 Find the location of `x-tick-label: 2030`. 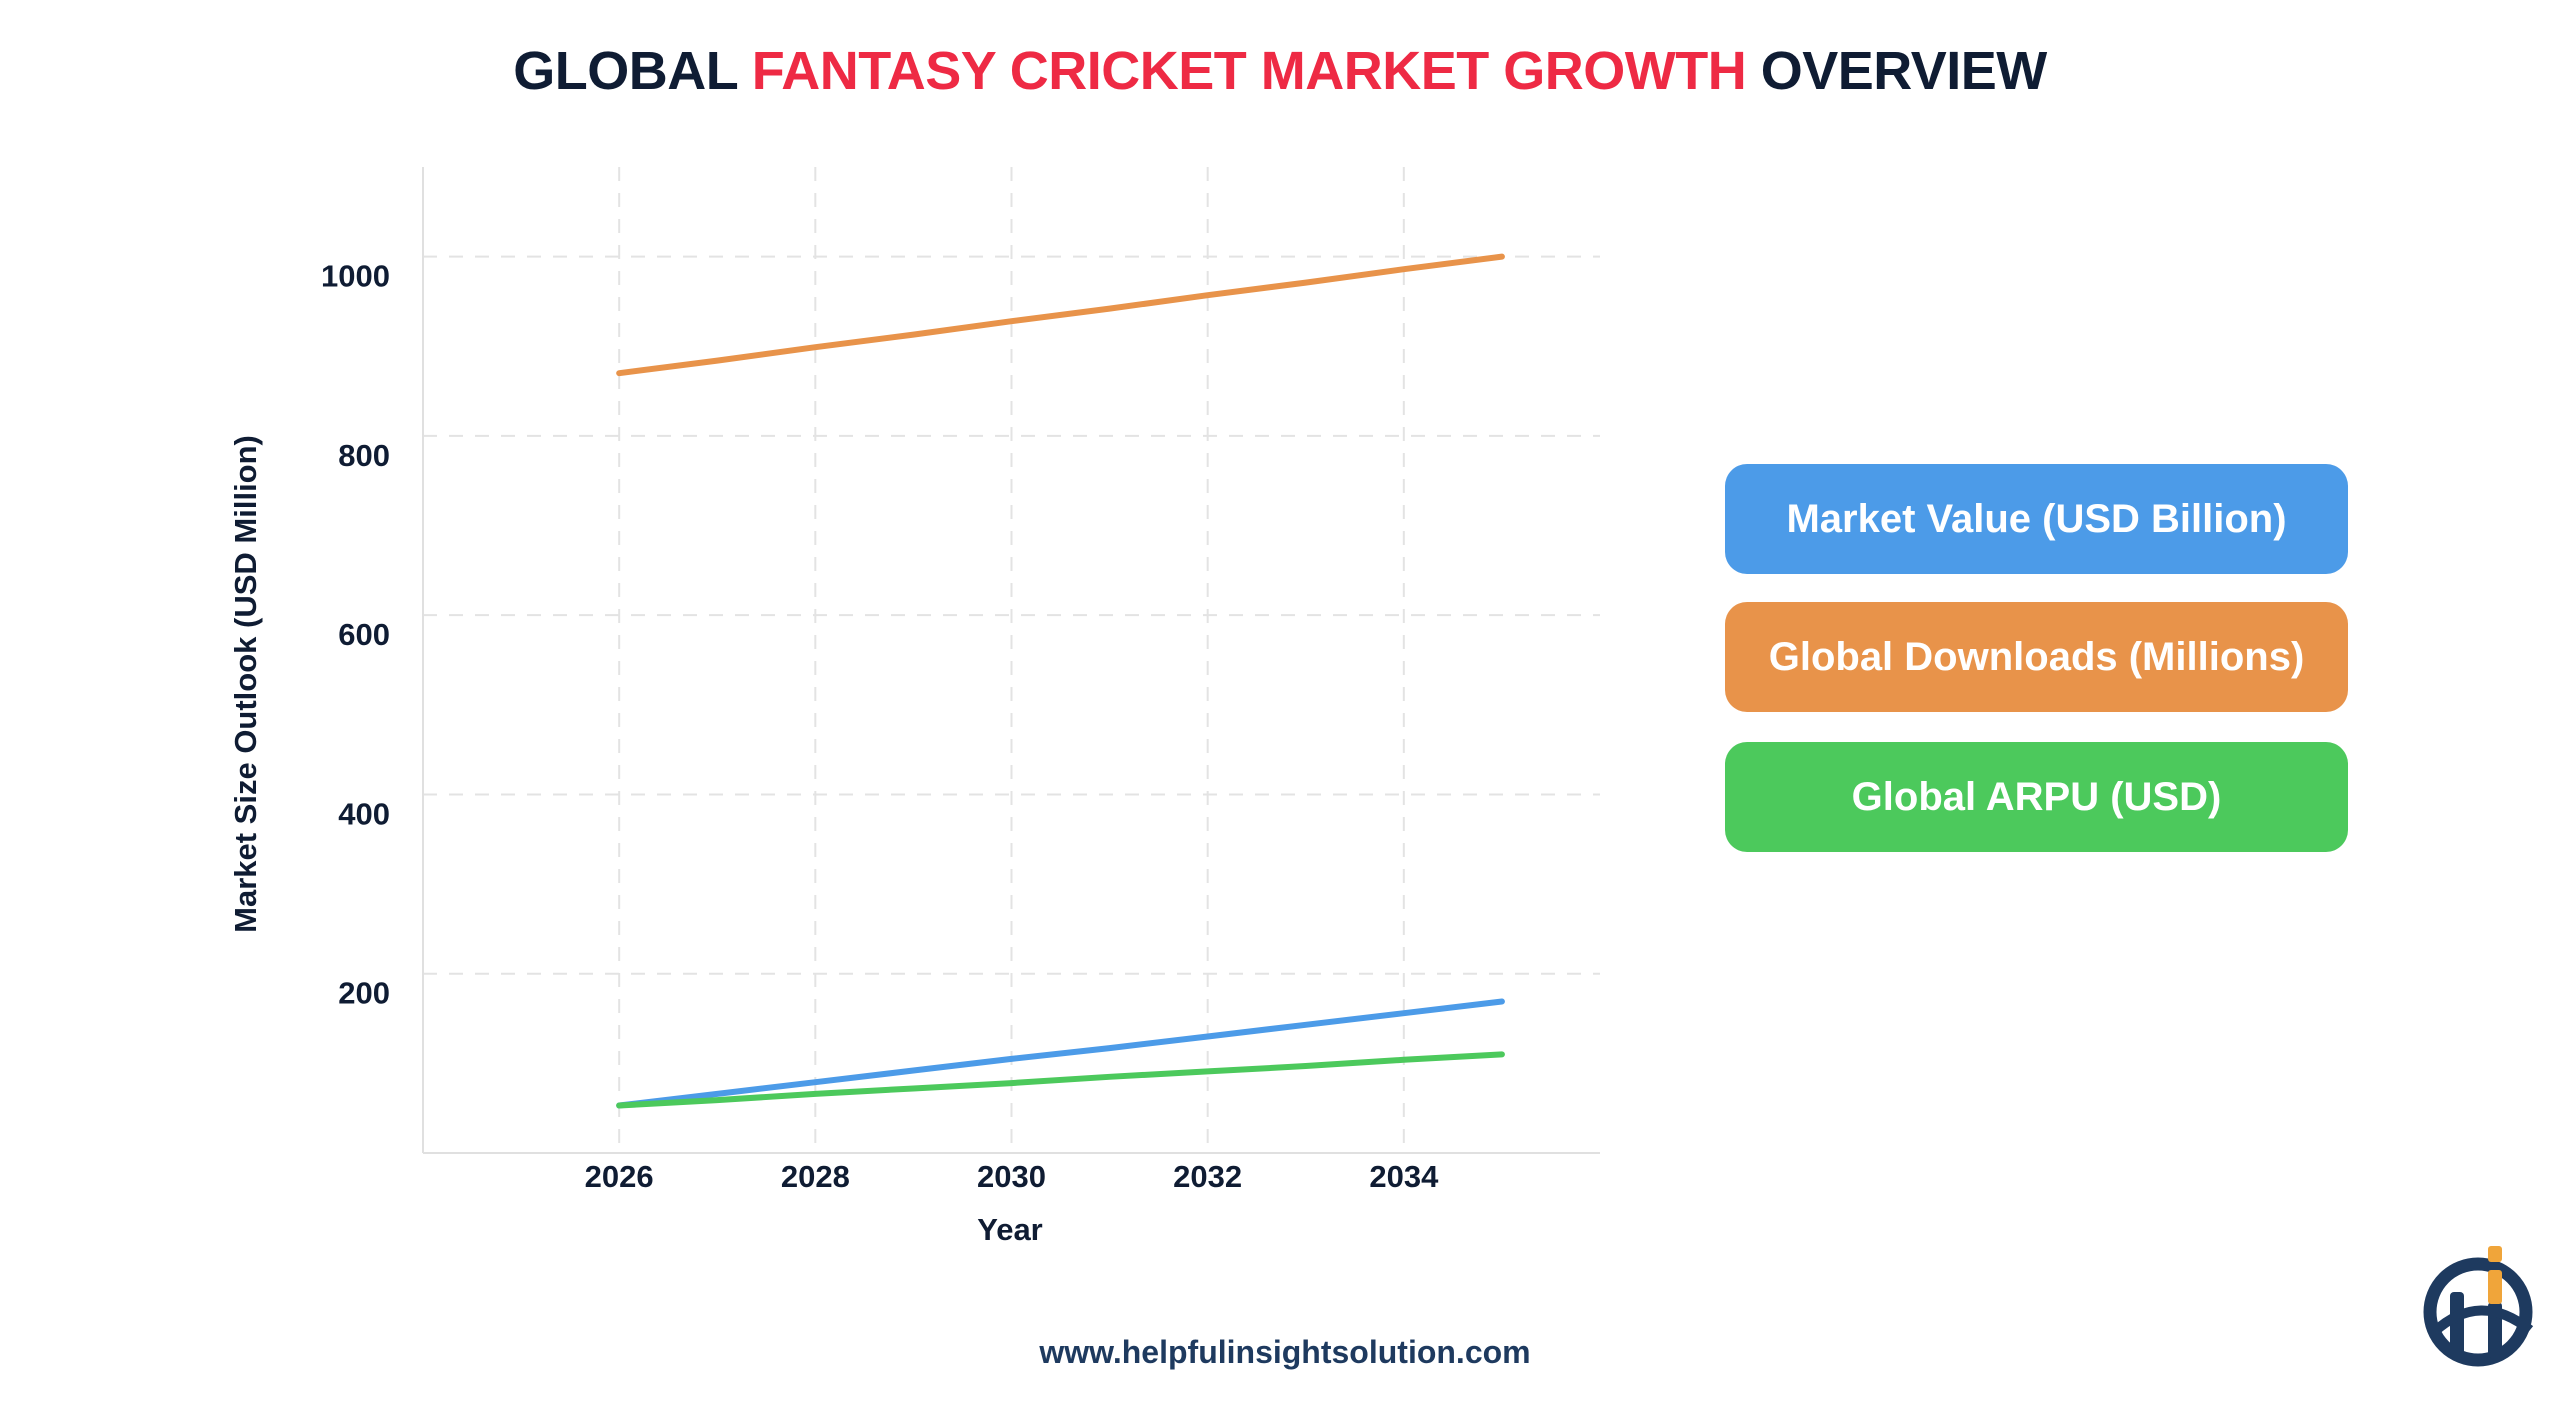

x-tick-label: 2030 is located at coordinates (1011, 1176).